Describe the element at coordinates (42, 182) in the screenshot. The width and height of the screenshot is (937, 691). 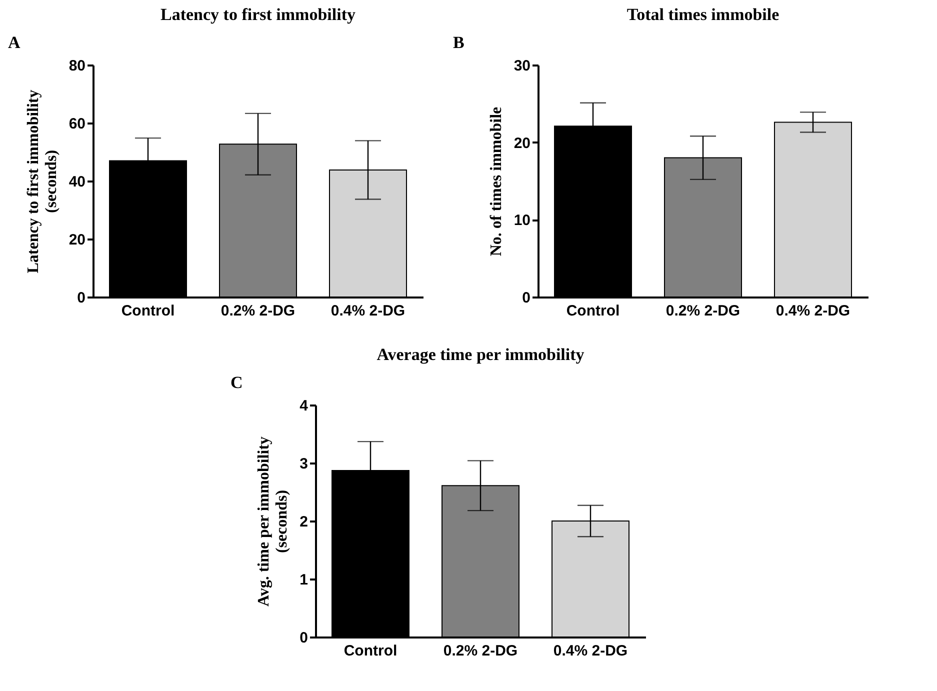
I see `y-axis-title: Latency to first immobility (seconds)` at that location.